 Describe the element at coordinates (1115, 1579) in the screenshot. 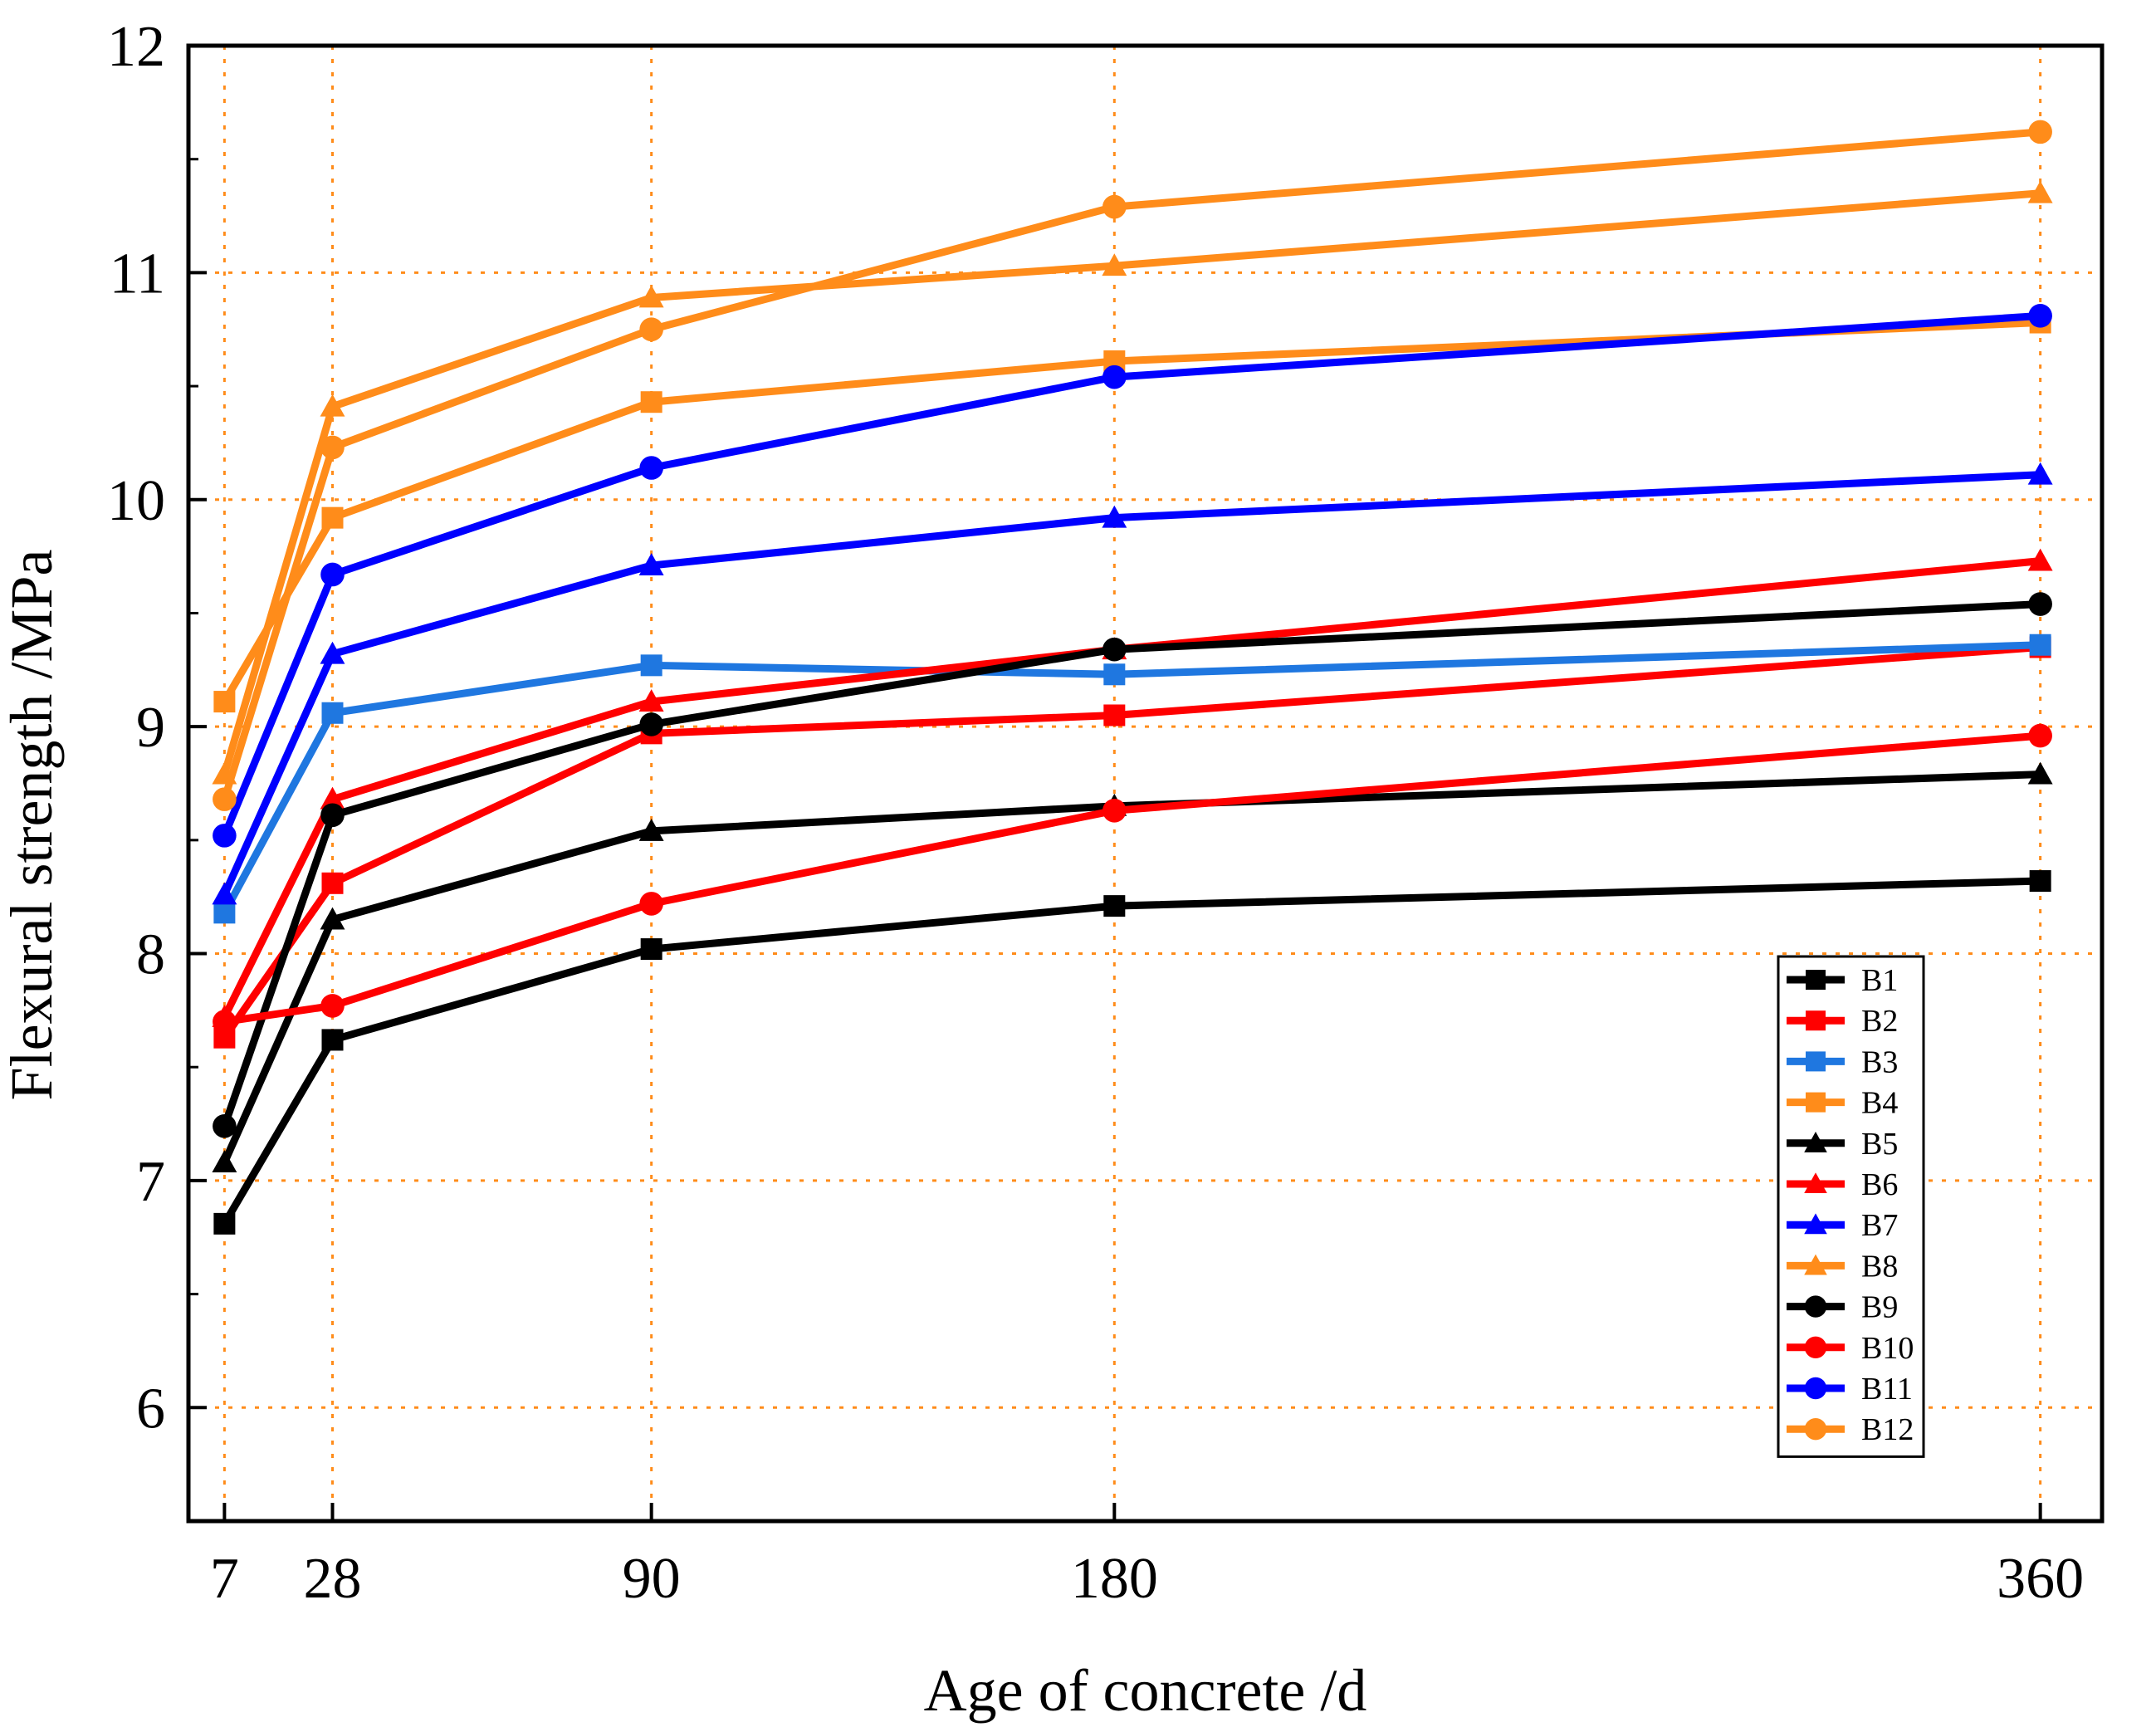

I see `x-tick-label: 180` at that location.